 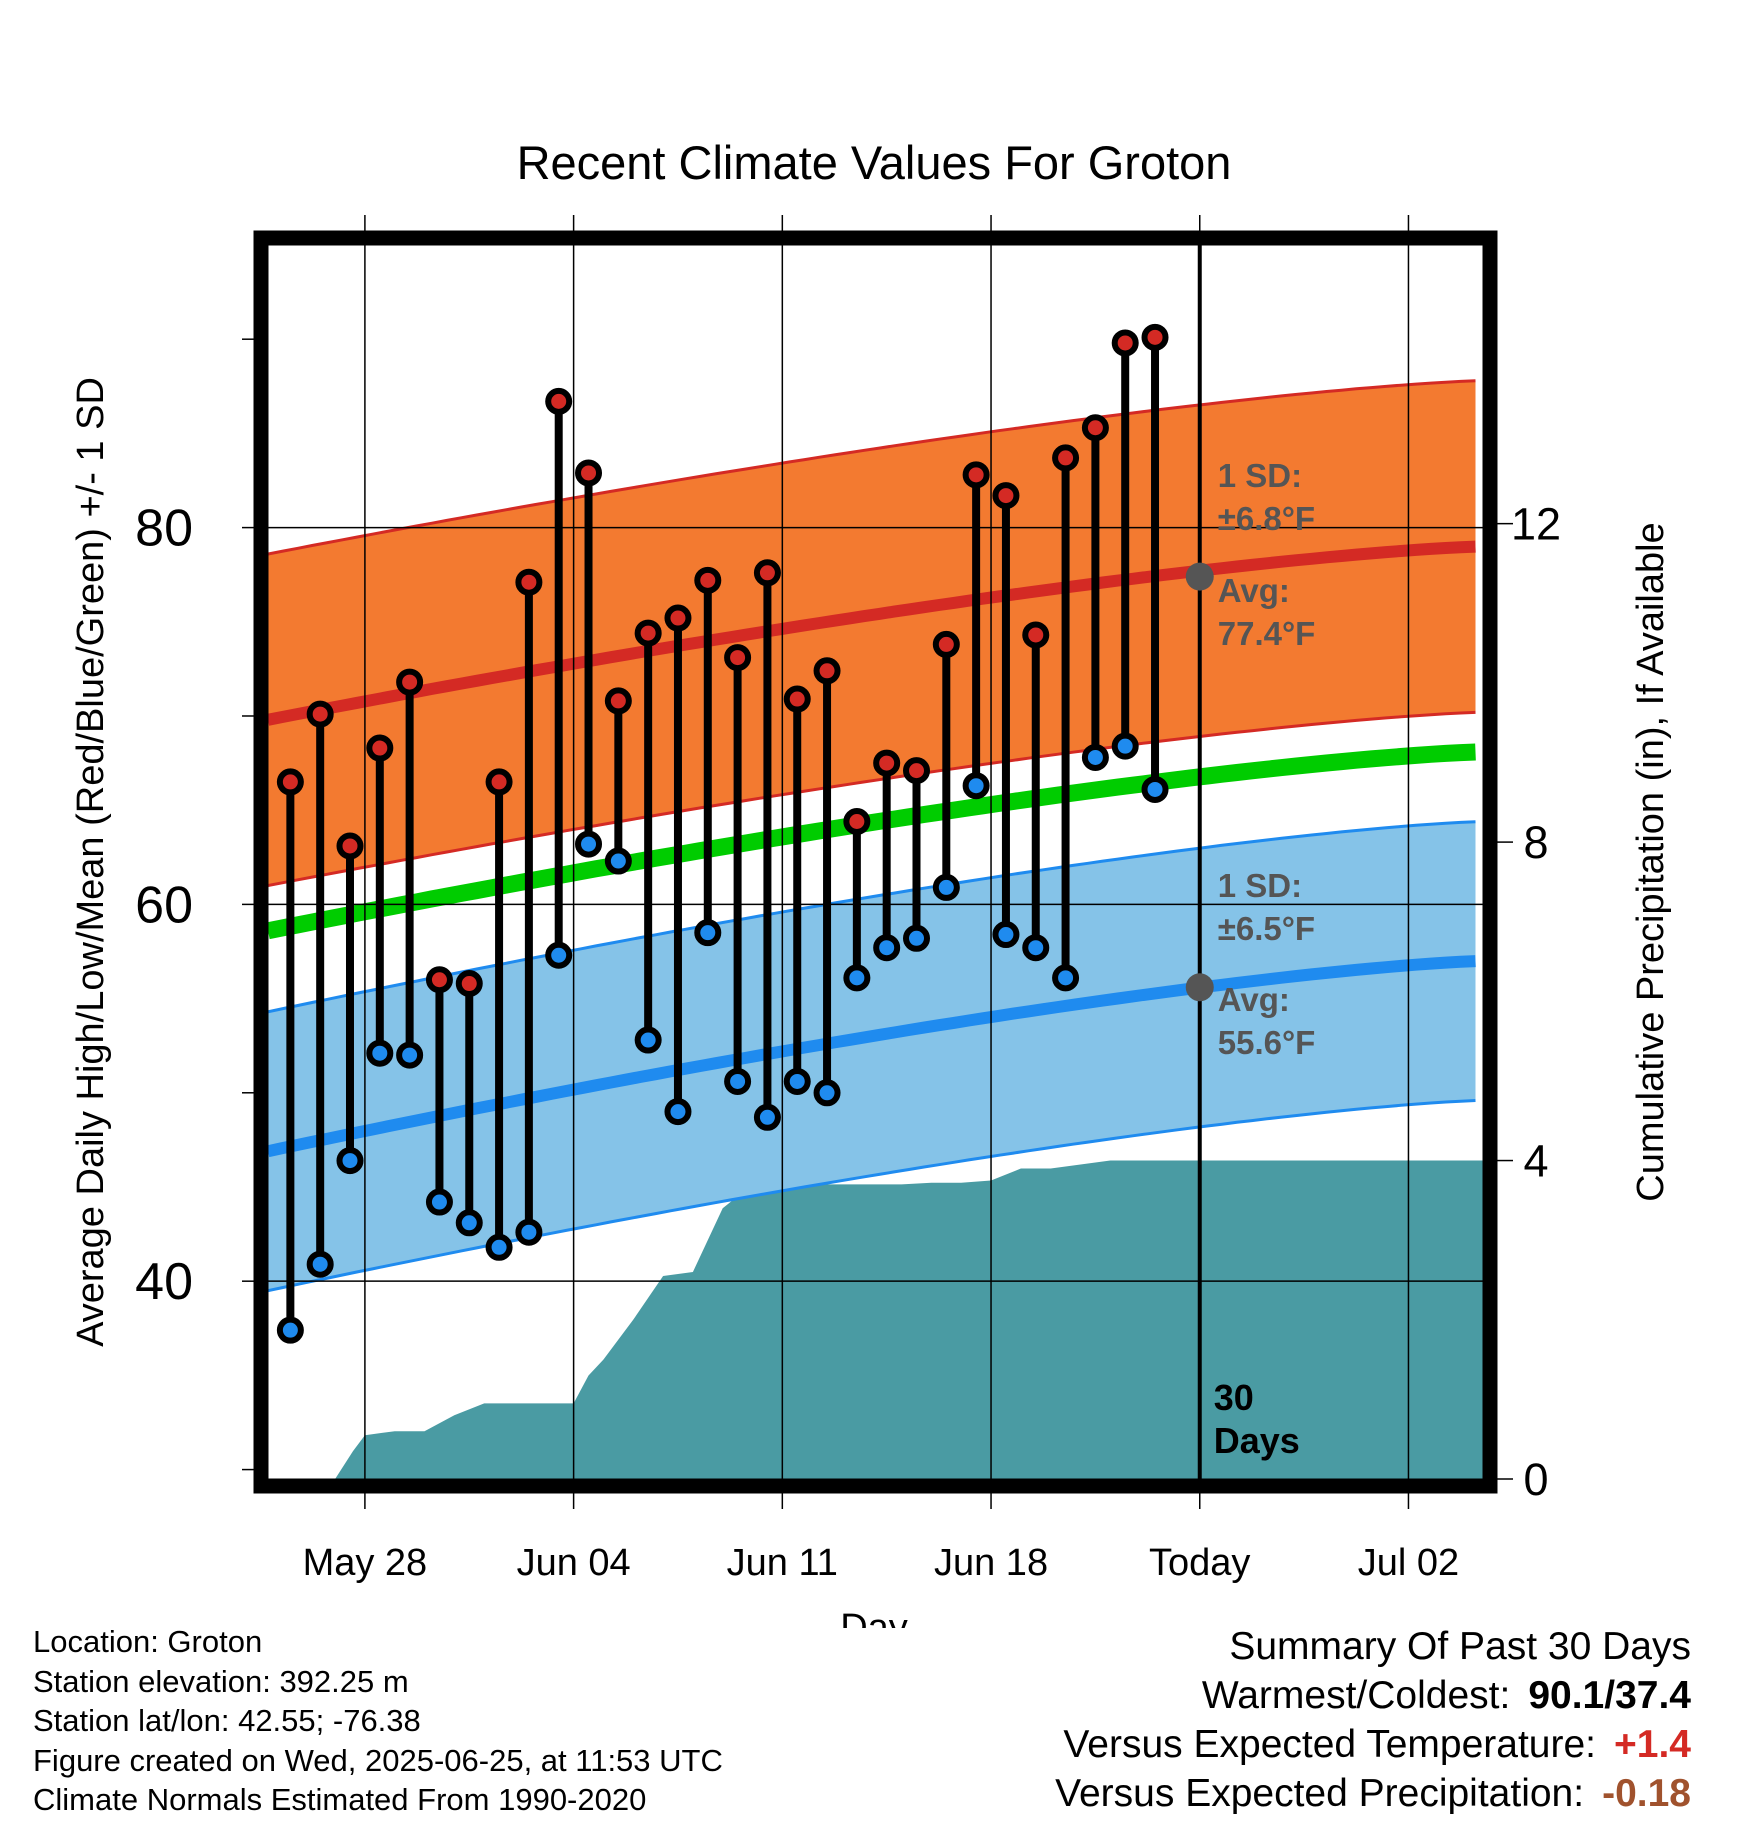 What do you see at coordinates (874, 162) in the screenshot?
I see `chart-title: Recent Climate Values For Groton` at bounding box center [874, 162].